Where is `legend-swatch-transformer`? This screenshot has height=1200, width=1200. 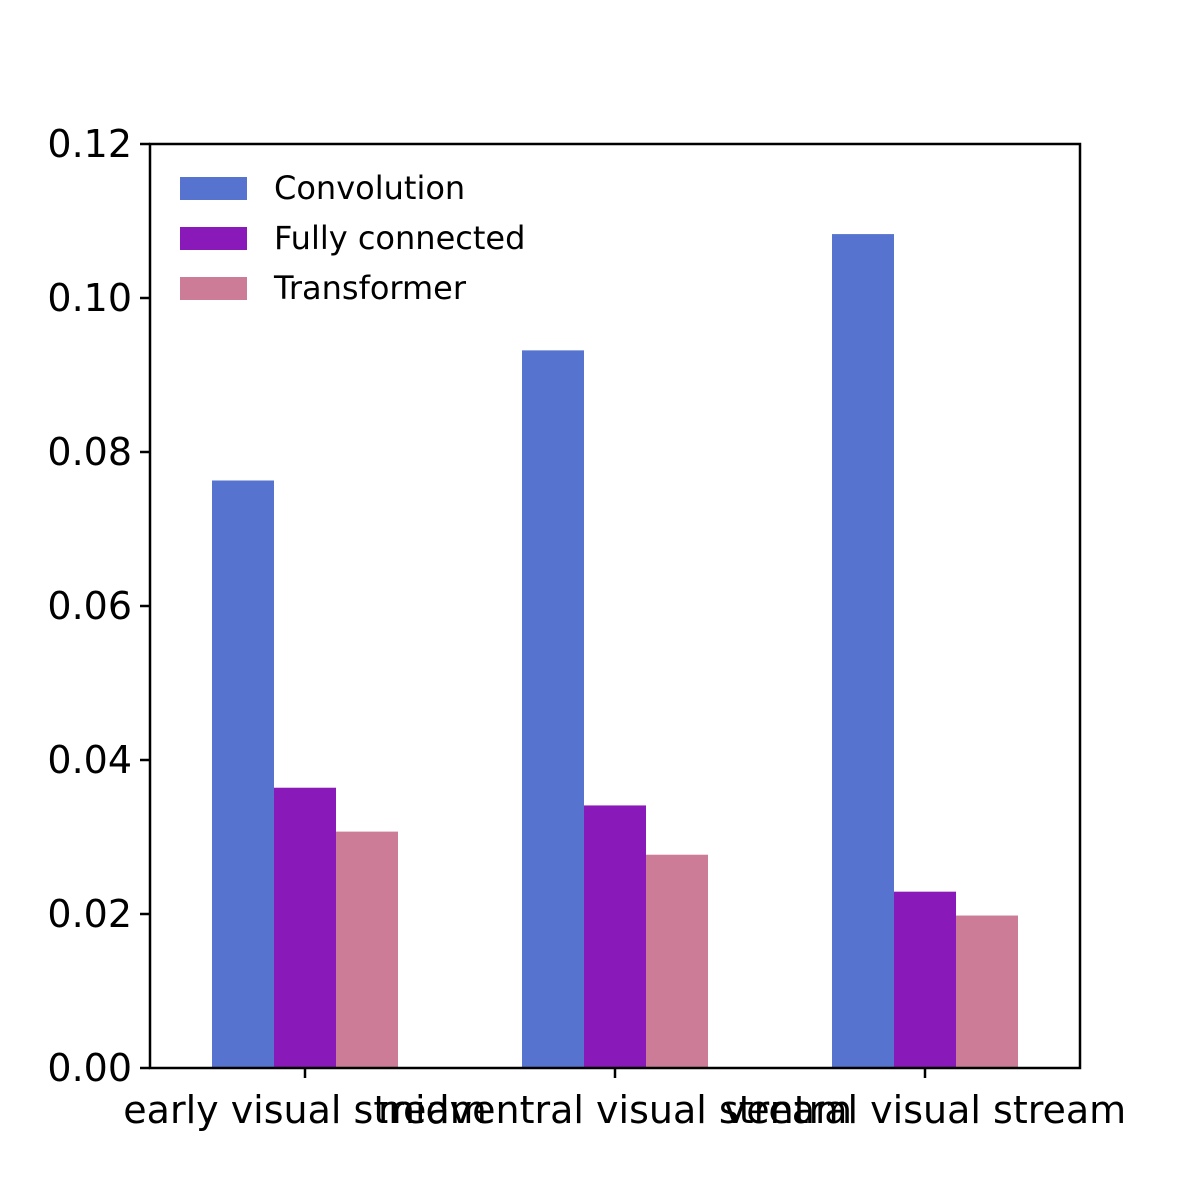 legend-swatch-transformer is located at coordinates (213, 288).